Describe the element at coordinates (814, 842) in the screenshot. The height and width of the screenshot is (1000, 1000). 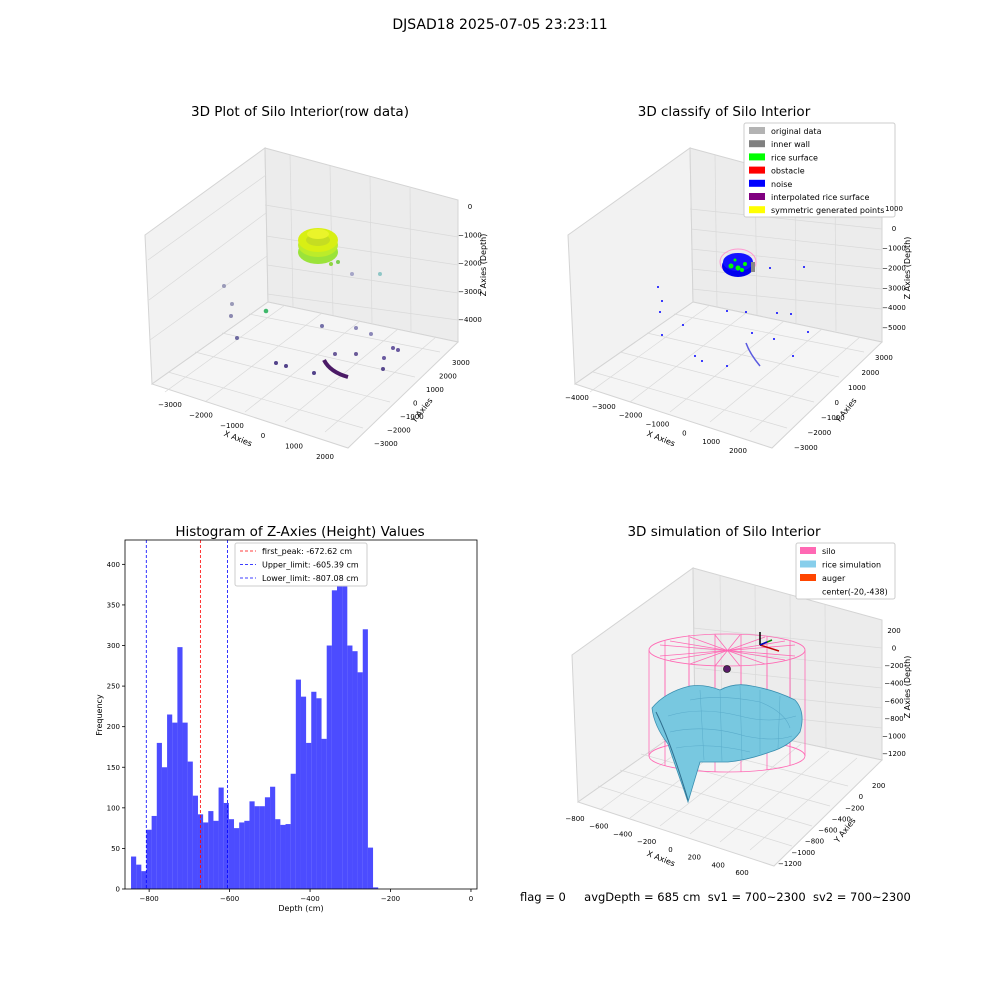
I see `simulation-y-tick-label: −800` at that location.